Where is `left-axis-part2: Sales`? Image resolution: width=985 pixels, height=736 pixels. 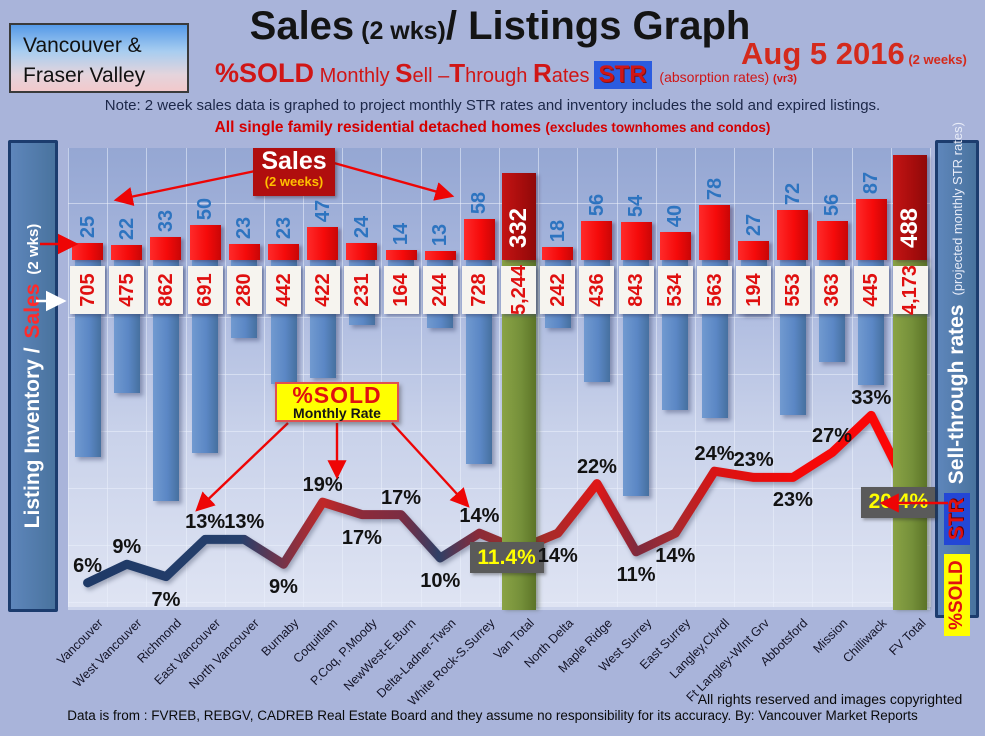
left-axis-part2: Sales is located at coordinates (32, 311).